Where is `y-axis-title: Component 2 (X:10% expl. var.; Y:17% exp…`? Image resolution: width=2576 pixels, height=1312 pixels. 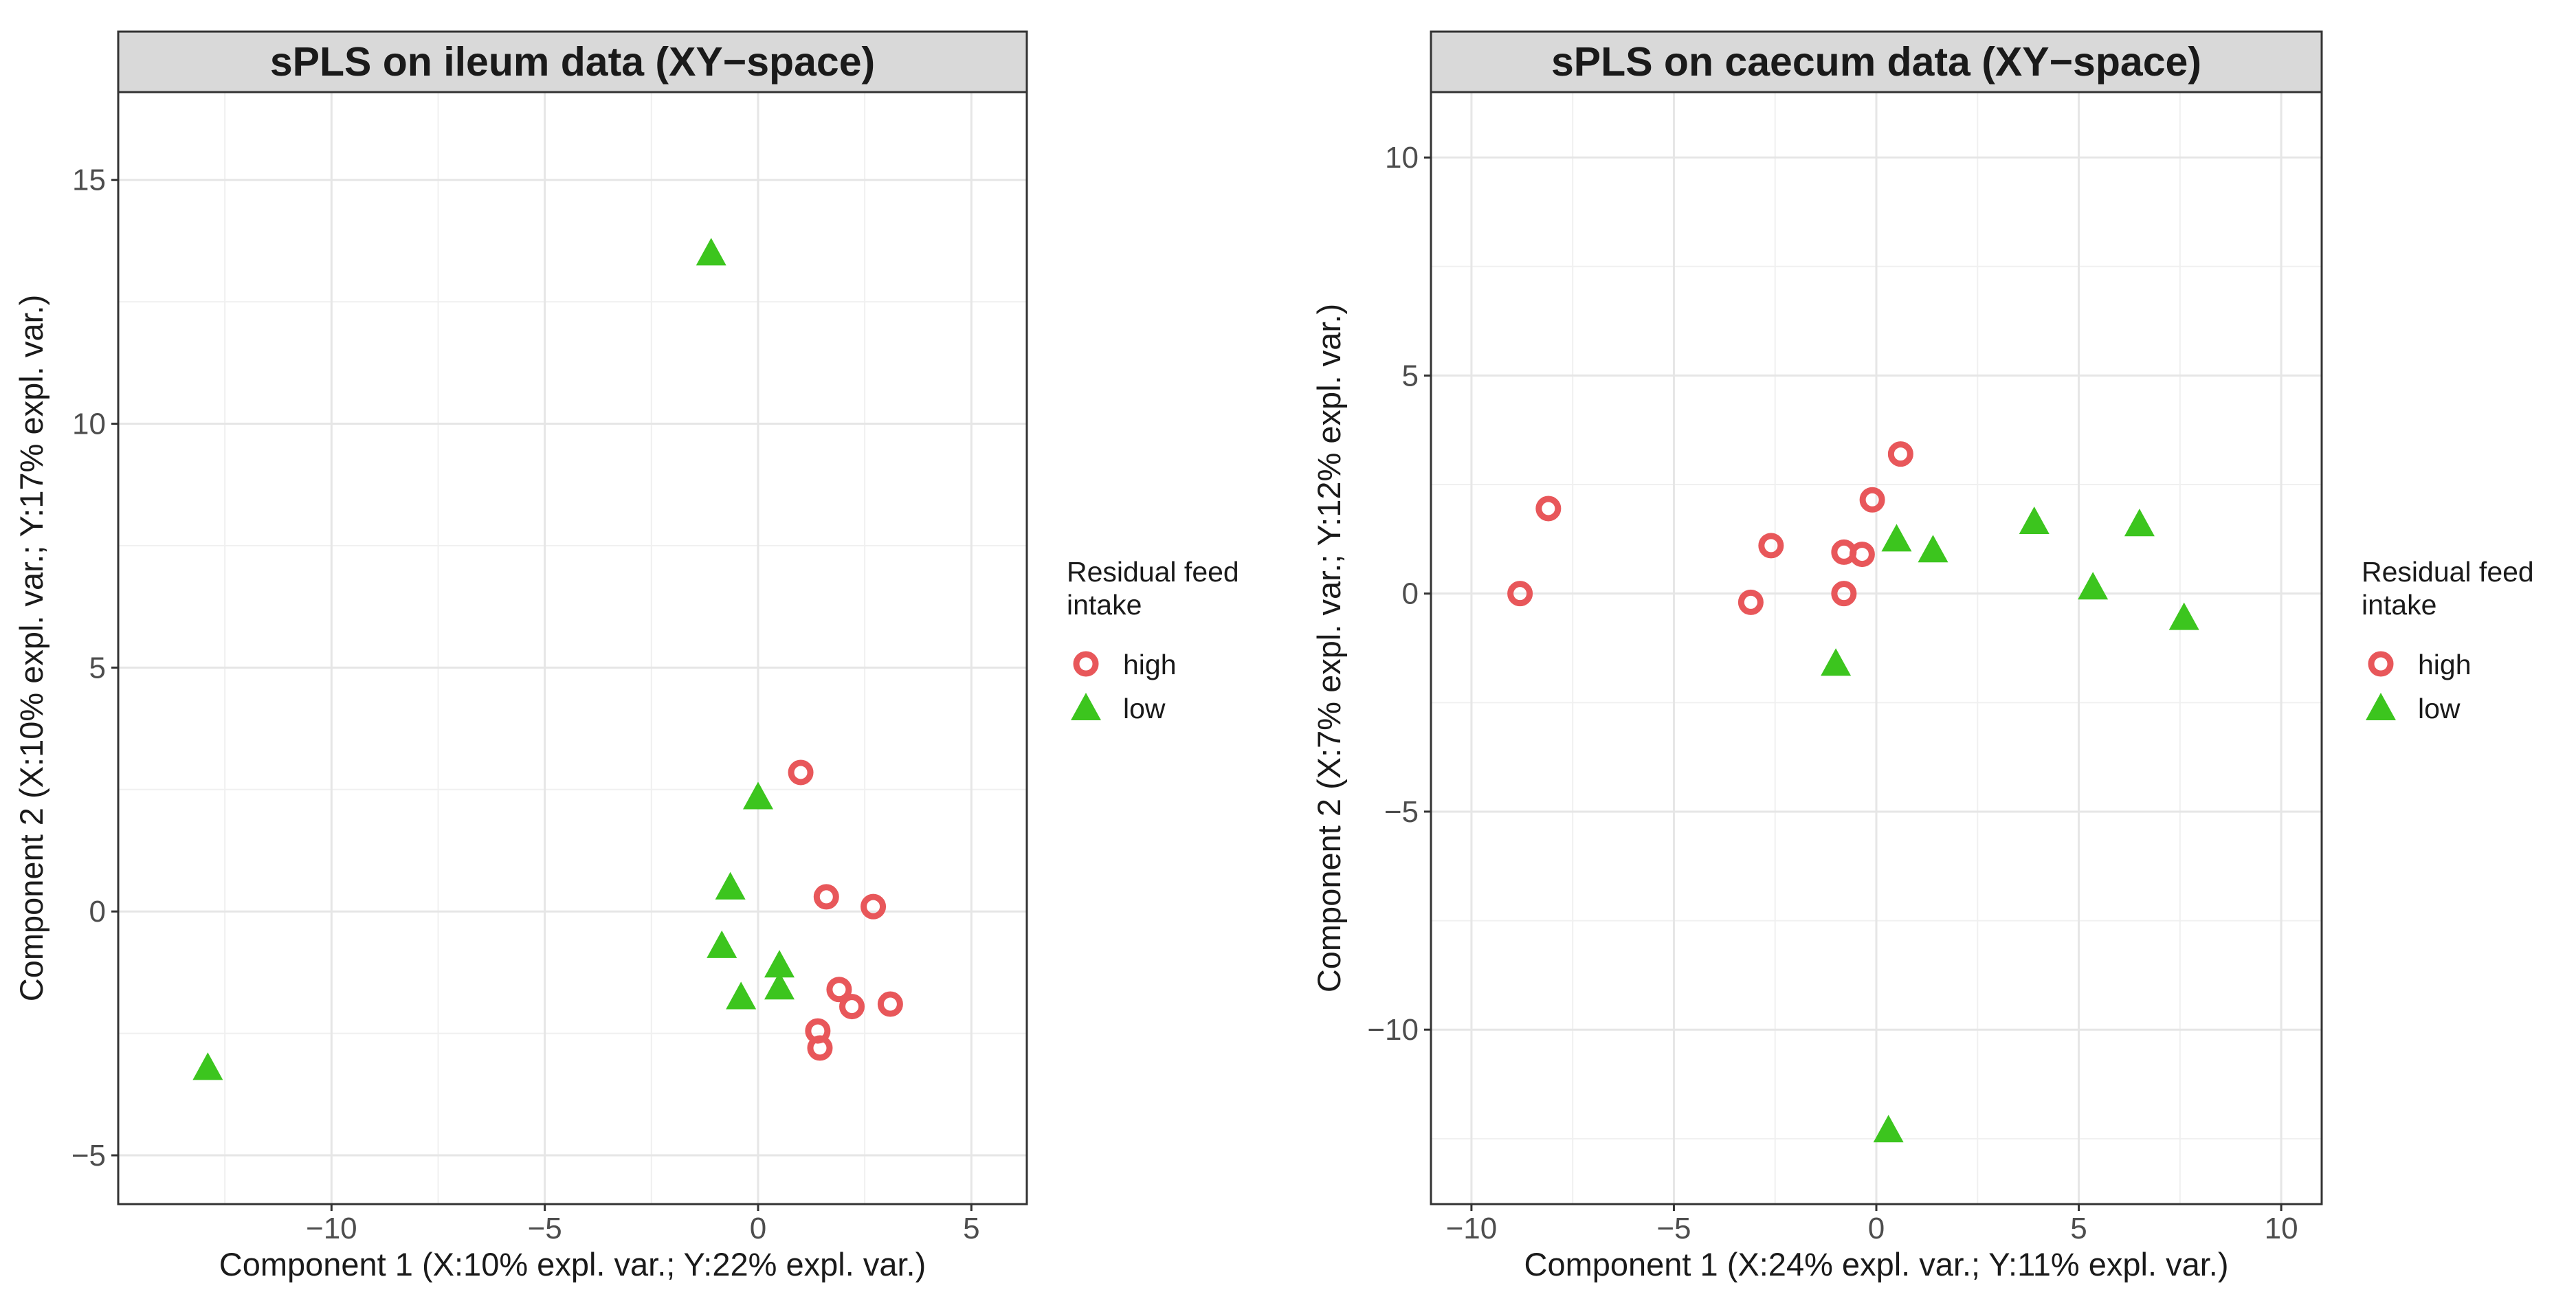
y-axis-title: Component 2 (X:10% expl. var.; Y:17% exp… is located at coordinates (31, 648).